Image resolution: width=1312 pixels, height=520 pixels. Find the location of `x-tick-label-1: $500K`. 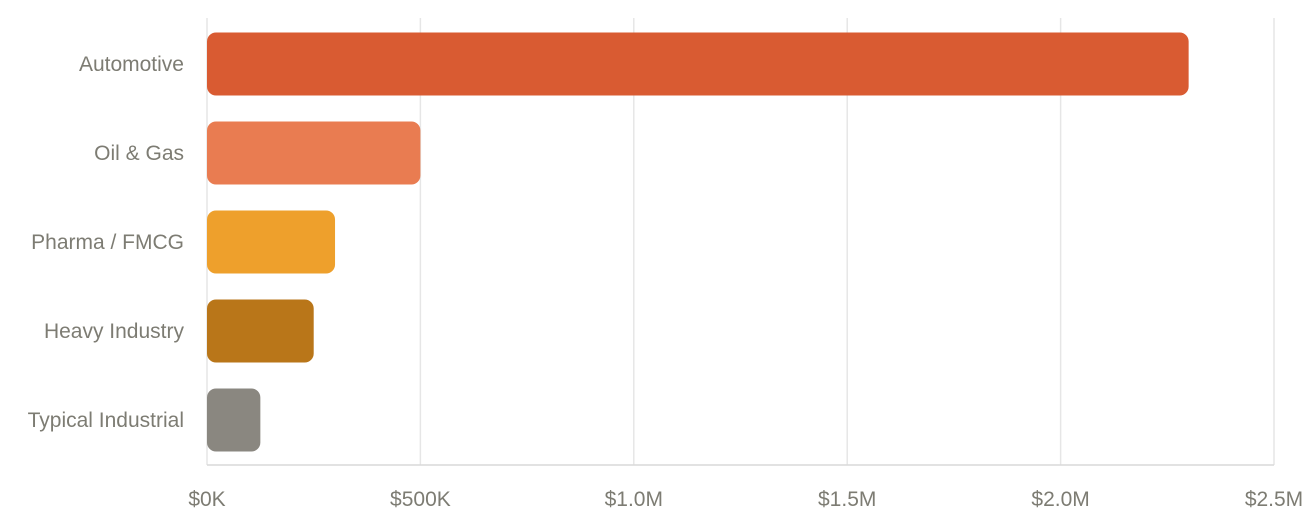

x-tick-label-1: $500K is located at coordinates (420, 499).